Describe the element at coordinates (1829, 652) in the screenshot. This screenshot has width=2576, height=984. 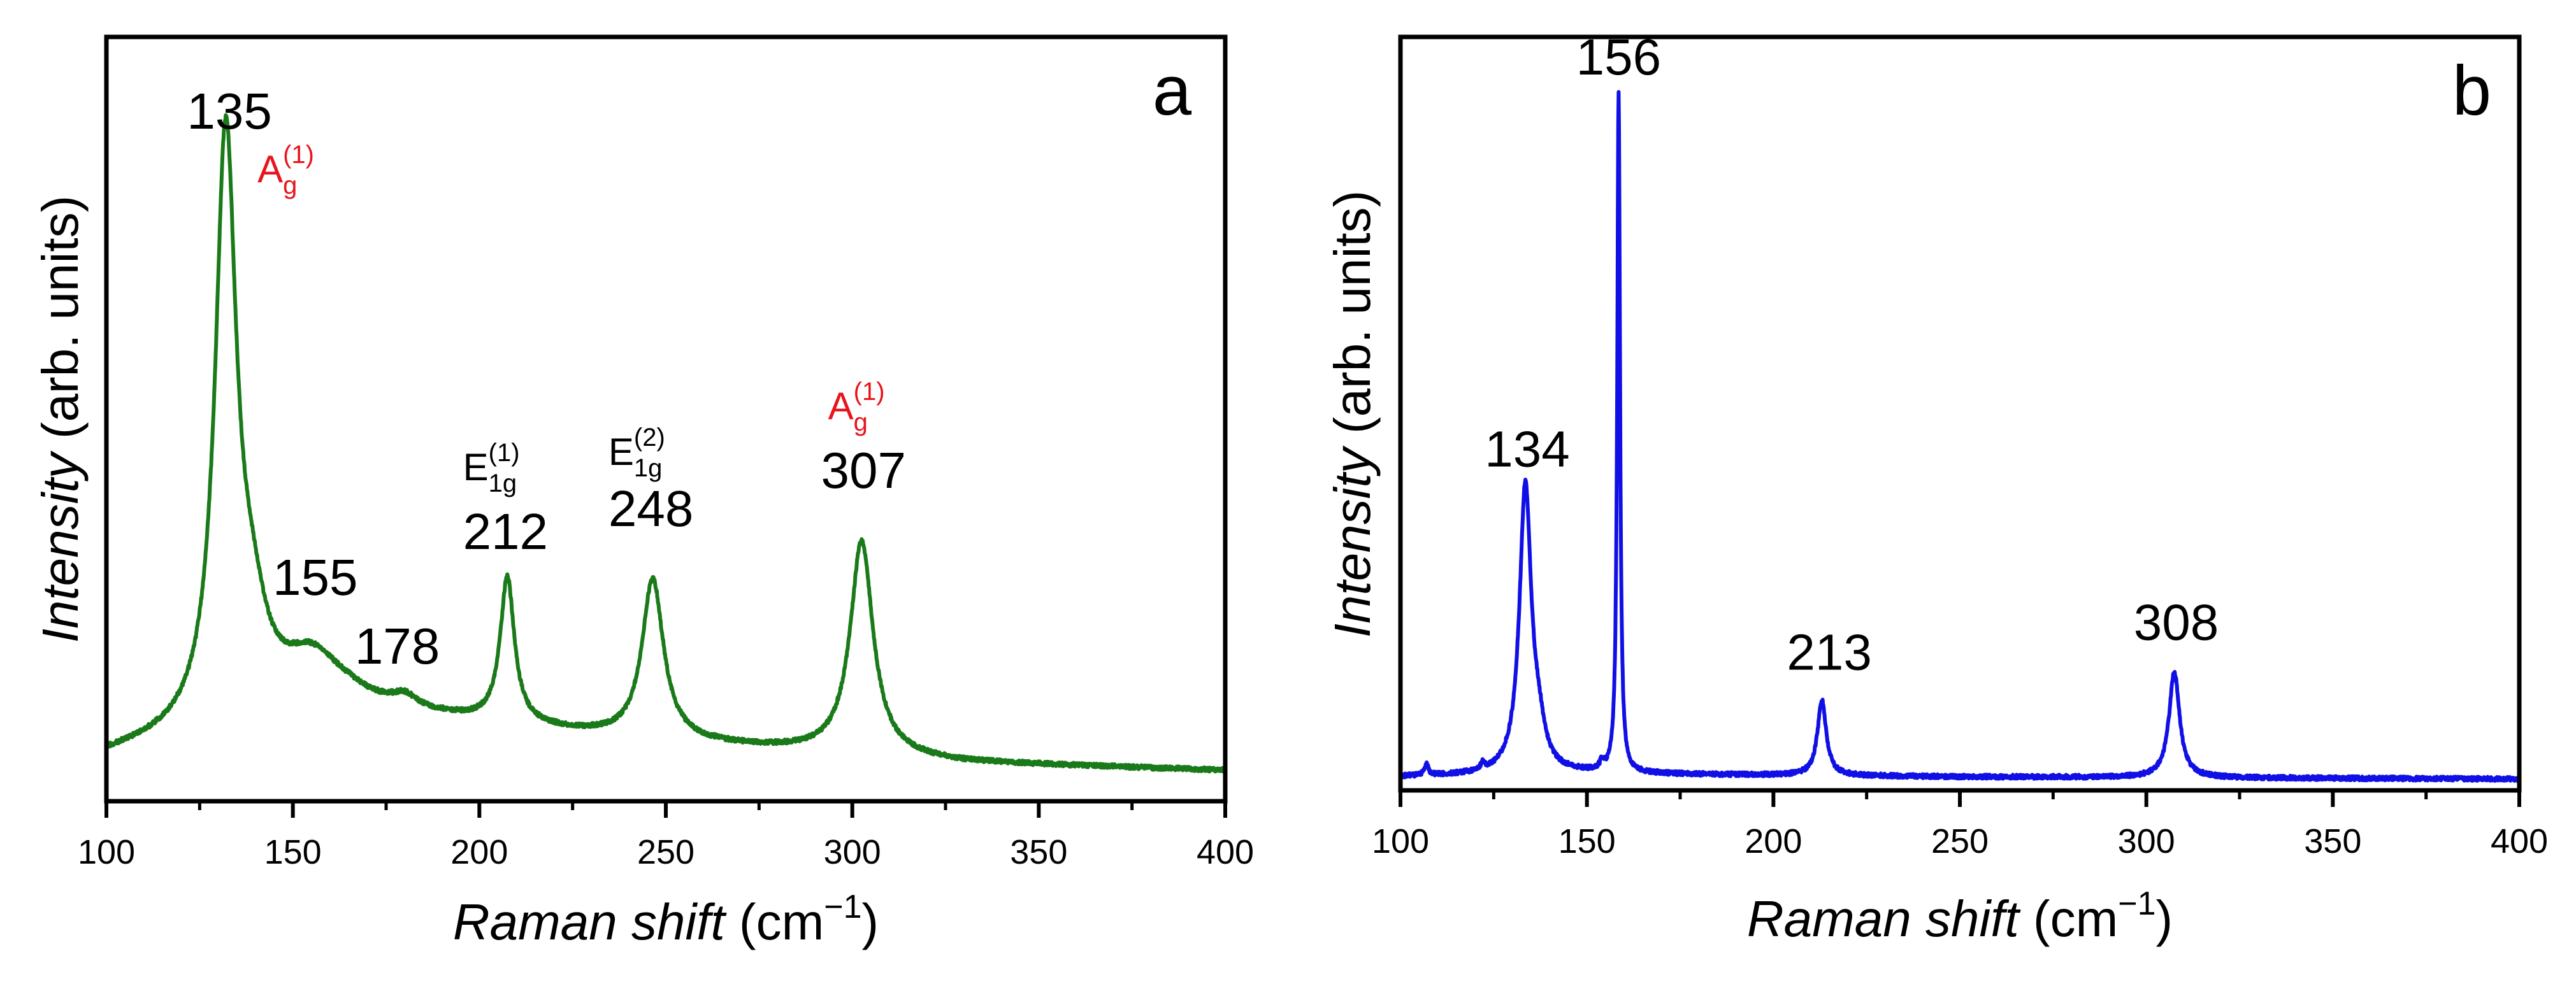
I see `panel-b-peak-label: 213` at that location.